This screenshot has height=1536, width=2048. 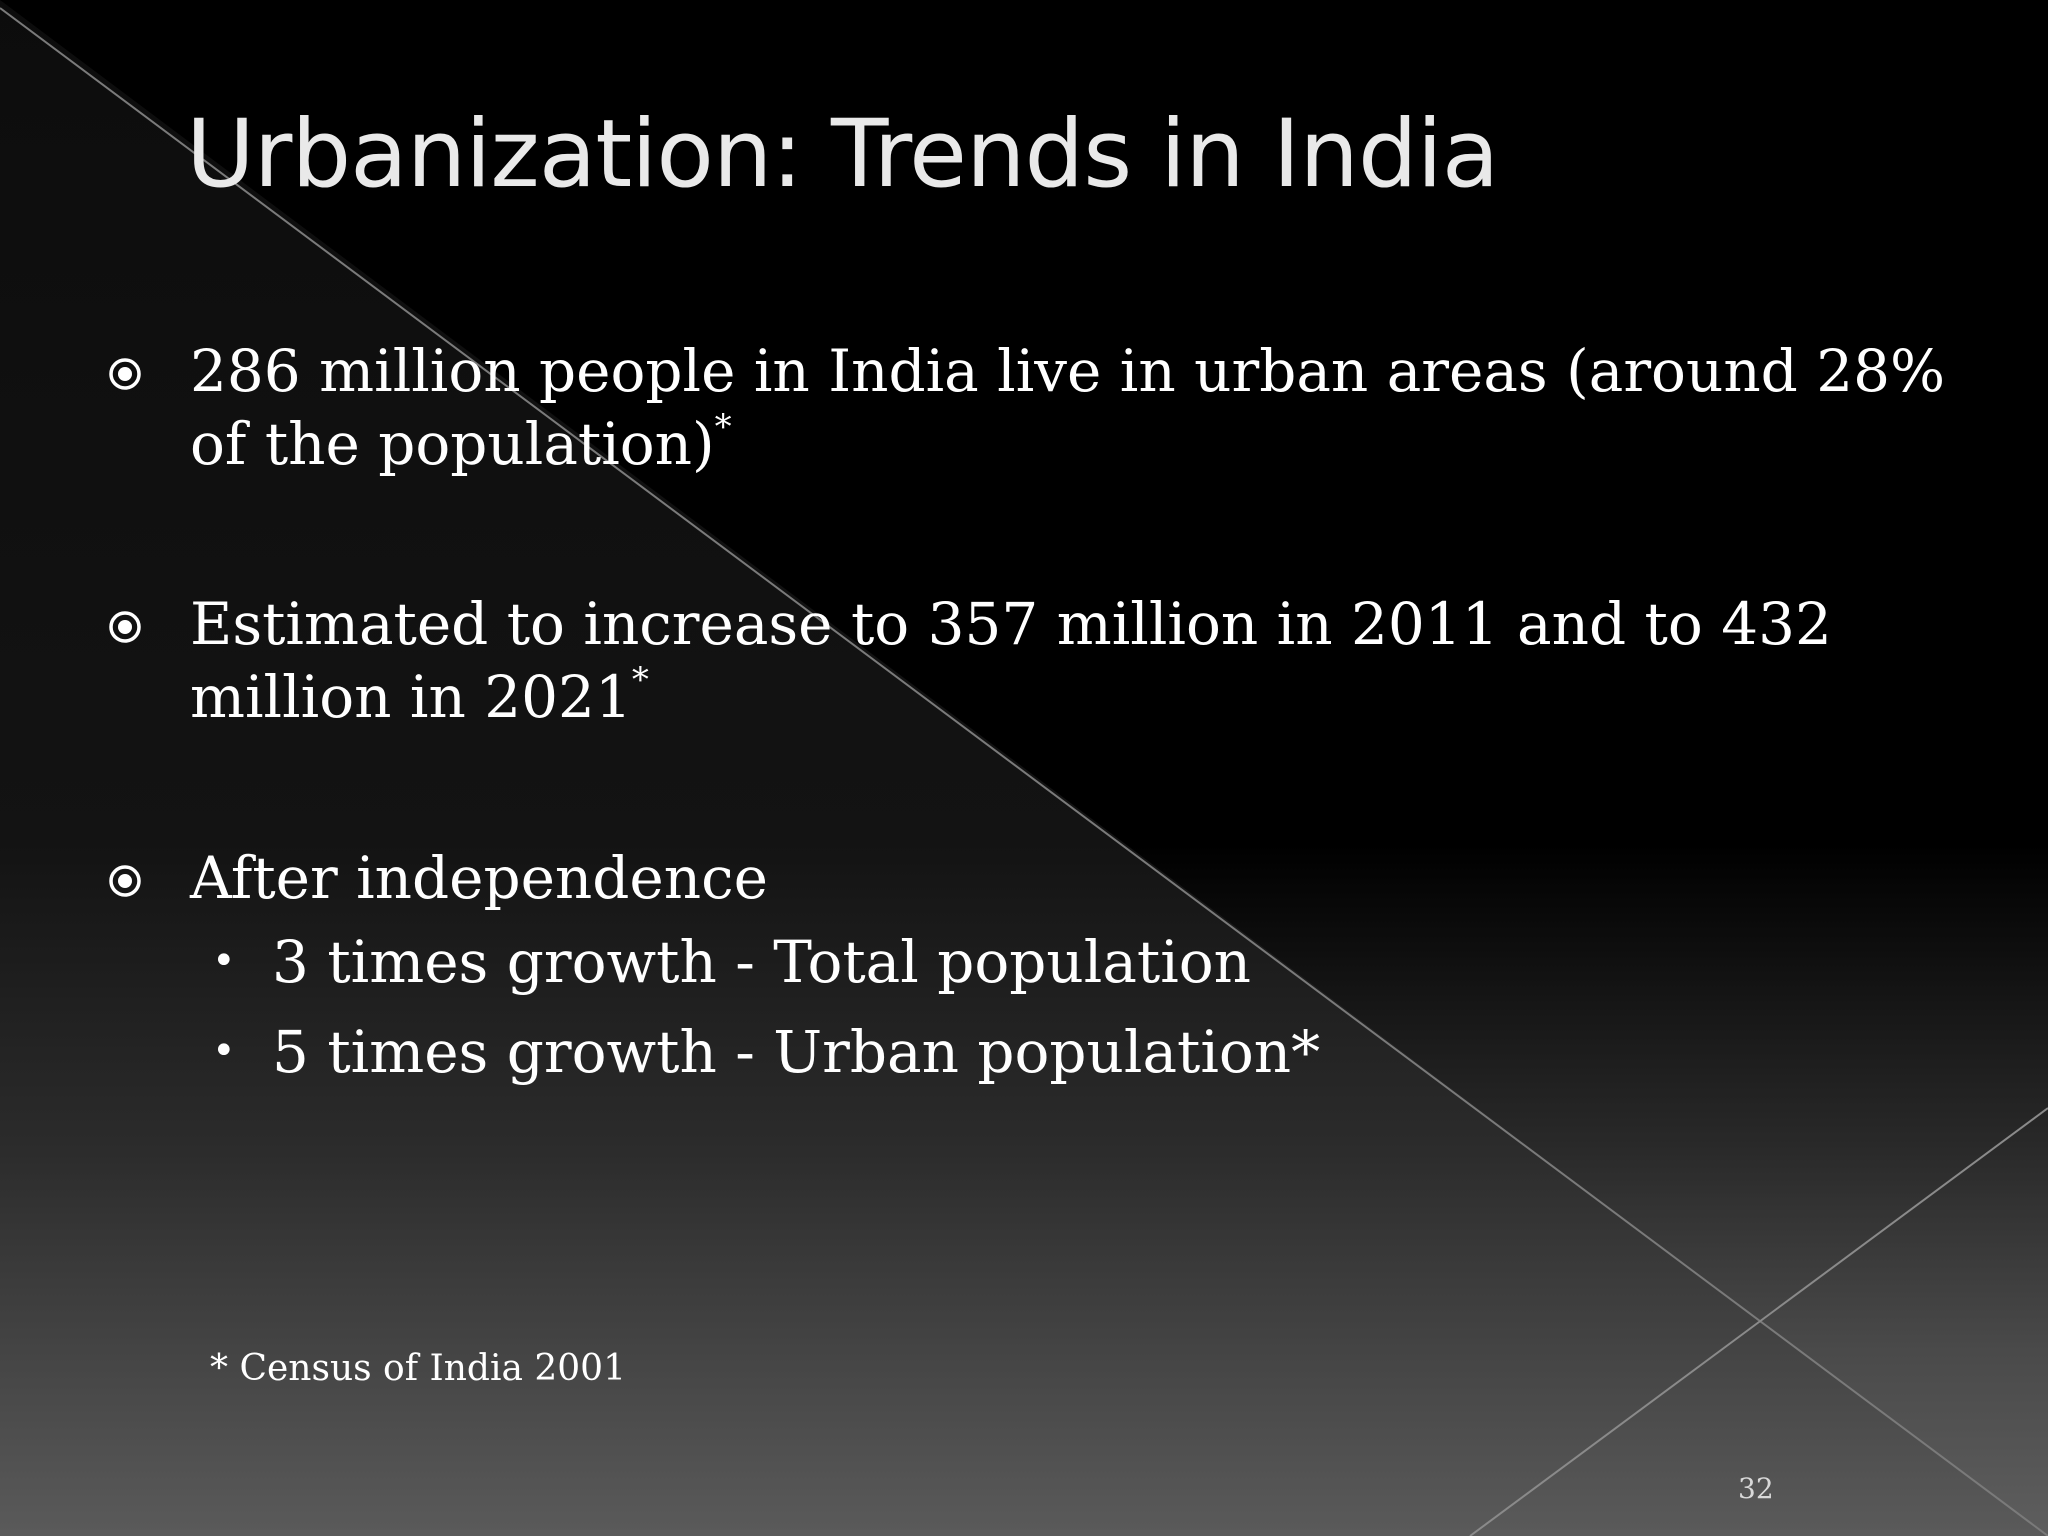 I want to click on corner-line, so click(x=1758, y=1321).